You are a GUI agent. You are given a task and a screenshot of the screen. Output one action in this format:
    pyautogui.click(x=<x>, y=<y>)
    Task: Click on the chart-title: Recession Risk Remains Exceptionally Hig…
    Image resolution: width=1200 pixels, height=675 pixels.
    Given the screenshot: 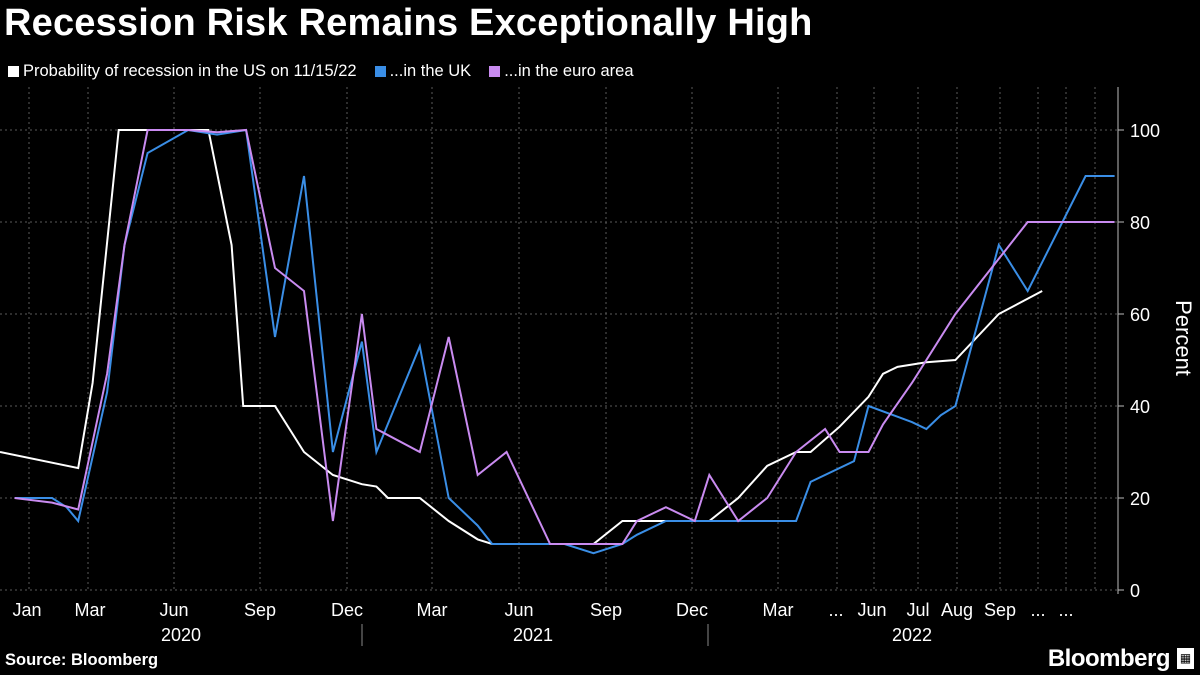 What is the action you would take?
    pyautogui.click(x=408, y=23)
    